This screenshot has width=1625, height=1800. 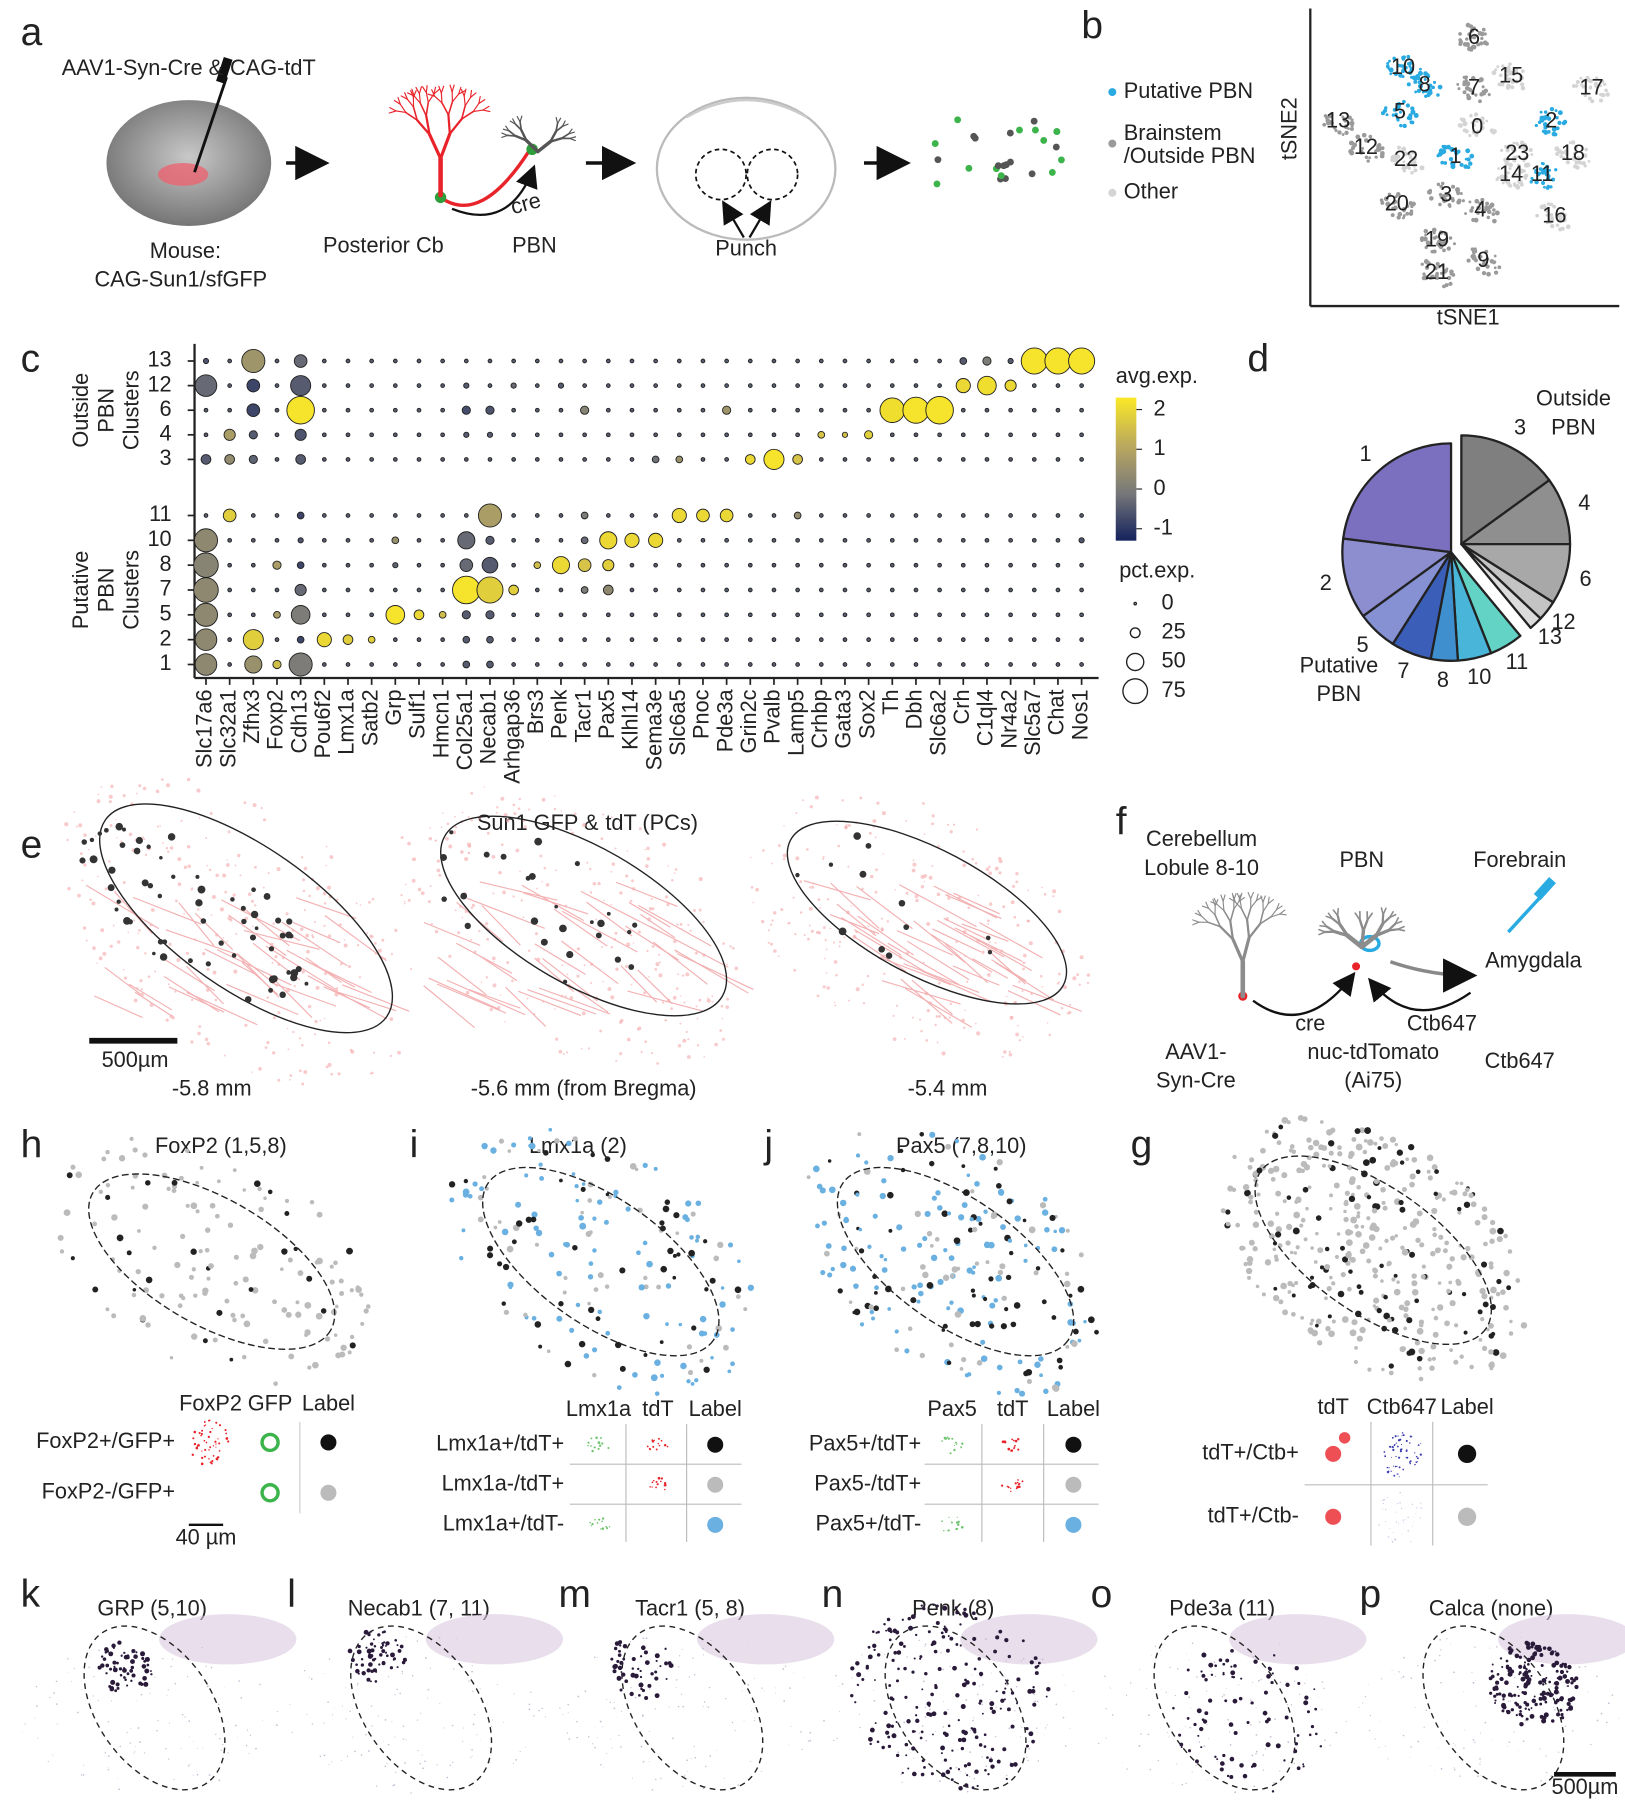 I want to click on row-label: 12, so click(x=159, y=383).